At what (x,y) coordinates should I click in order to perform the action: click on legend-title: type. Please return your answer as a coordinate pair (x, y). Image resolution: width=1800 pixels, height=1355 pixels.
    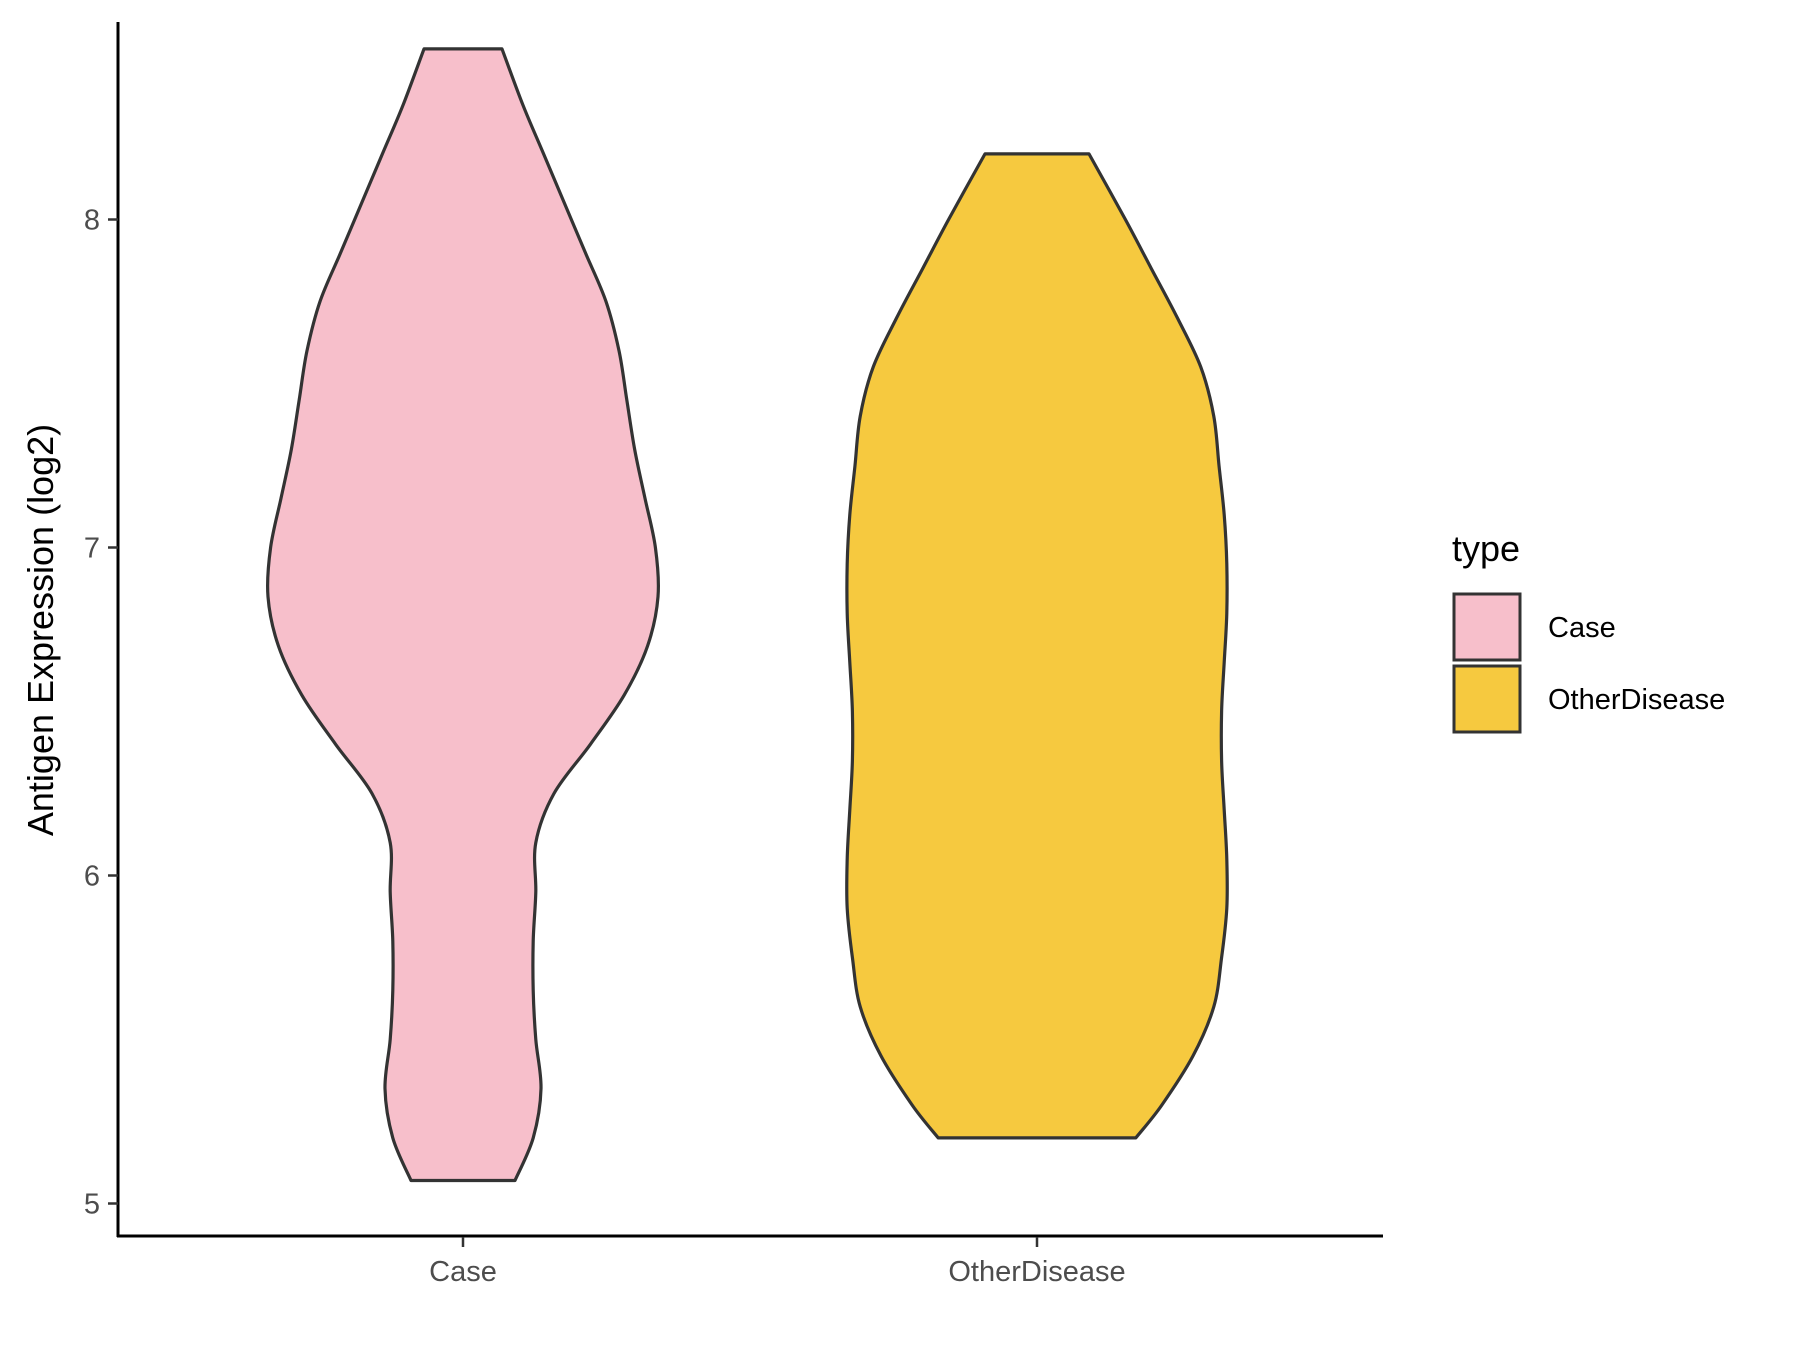
    Looking at the image, I should click on (1486, 548).